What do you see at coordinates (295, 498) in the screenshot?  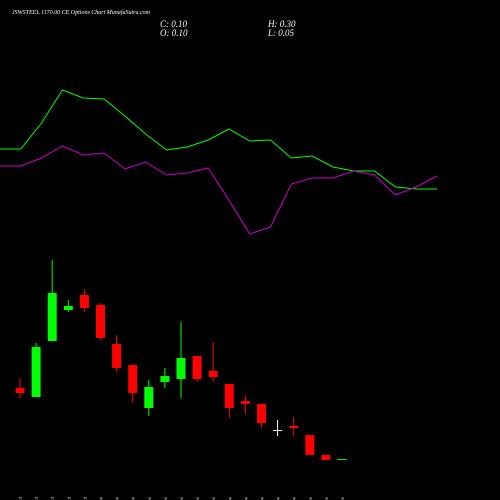 I see `x-tick-label: 20 Nov` at bounding box center [295, 498].